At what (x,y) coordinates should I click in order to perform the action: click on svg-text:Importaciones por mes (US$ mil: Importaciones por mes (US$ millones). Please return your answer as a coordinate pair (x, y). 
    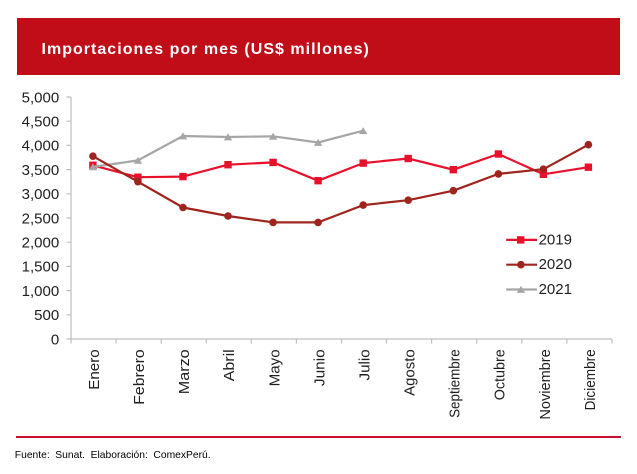
    Looking at the image, I should click on (206, 49).